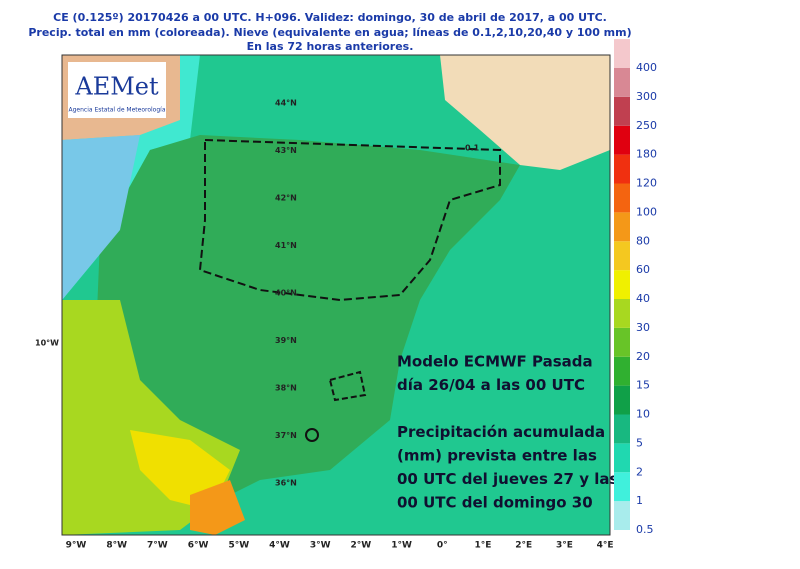  What do you see at coordinates (646, 183) in the screenshot?
I see `legend-label: 120` at bounding box center [646, 183].